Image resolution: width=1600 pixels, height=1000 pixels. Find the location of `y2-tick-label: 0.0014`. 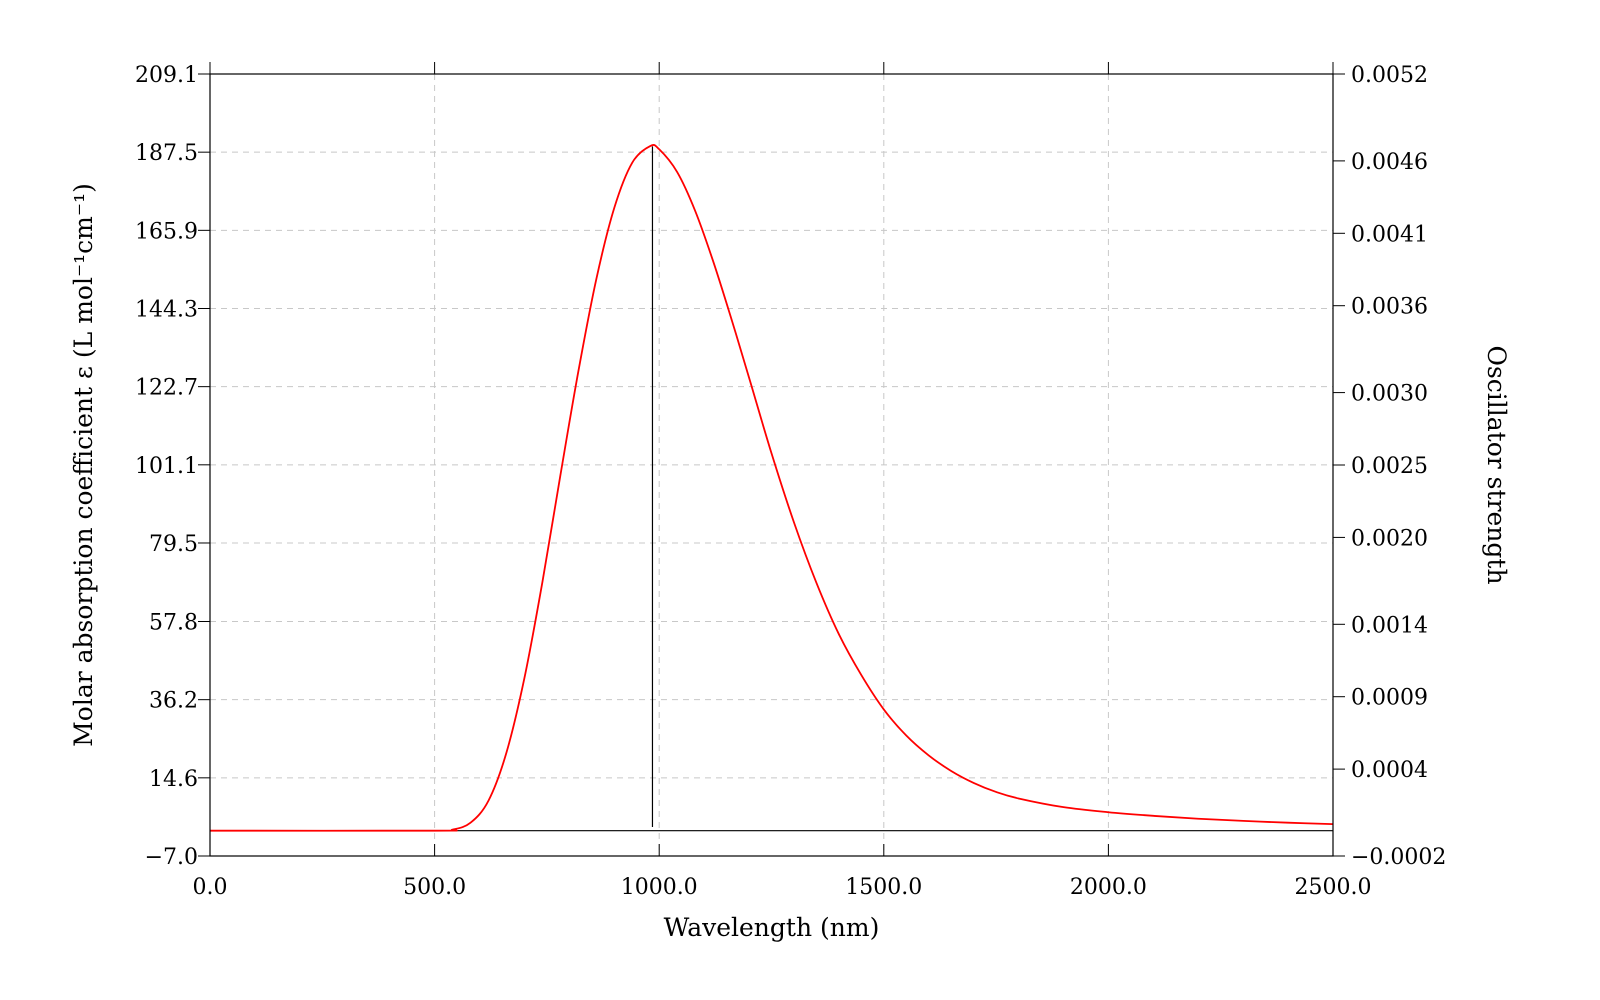

y2-tick-label: 0.0014 is located at coordinates (1389, 625).